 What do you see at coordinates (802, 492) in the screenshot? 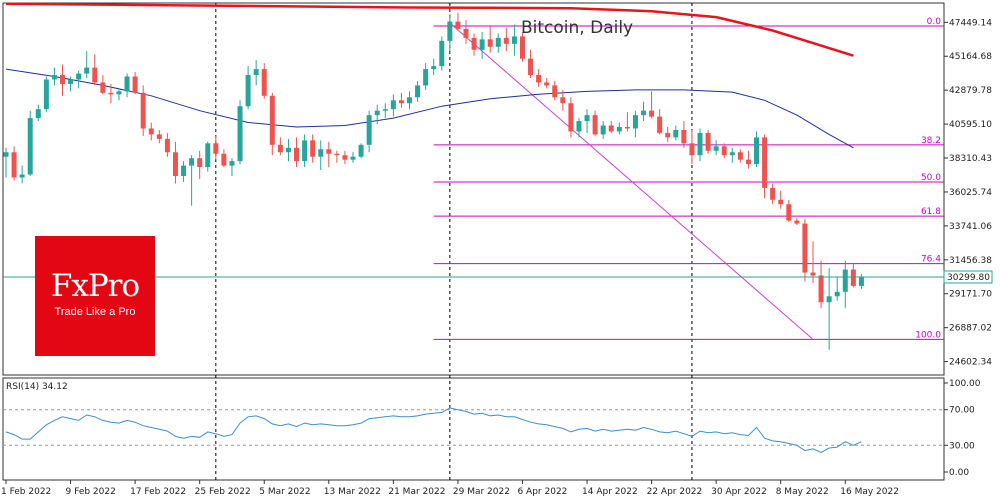
I see `date-tick-label-12: 8 May 2022` at bounding box center [802, 492].